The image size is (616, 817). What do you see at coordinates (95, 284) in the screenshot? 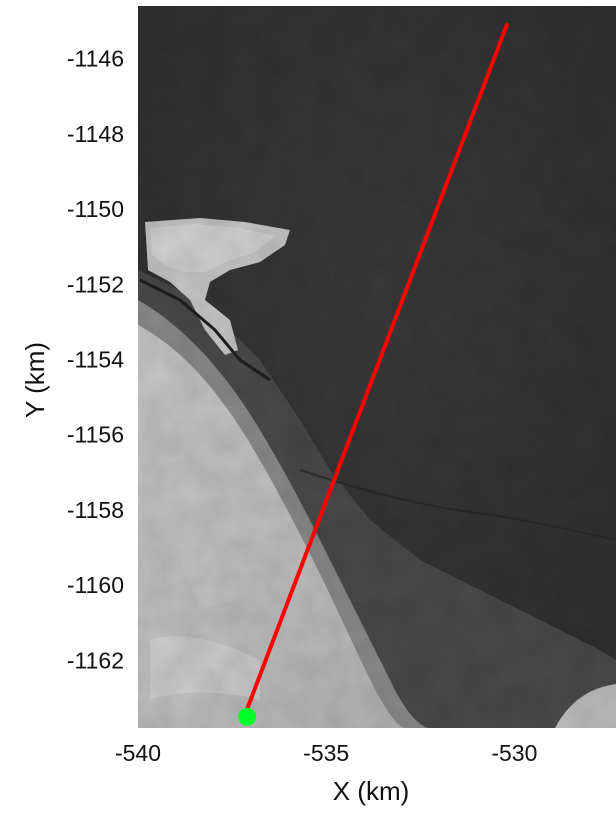
I see `y-tick-label: -1152` at bounding box center [95, 284].